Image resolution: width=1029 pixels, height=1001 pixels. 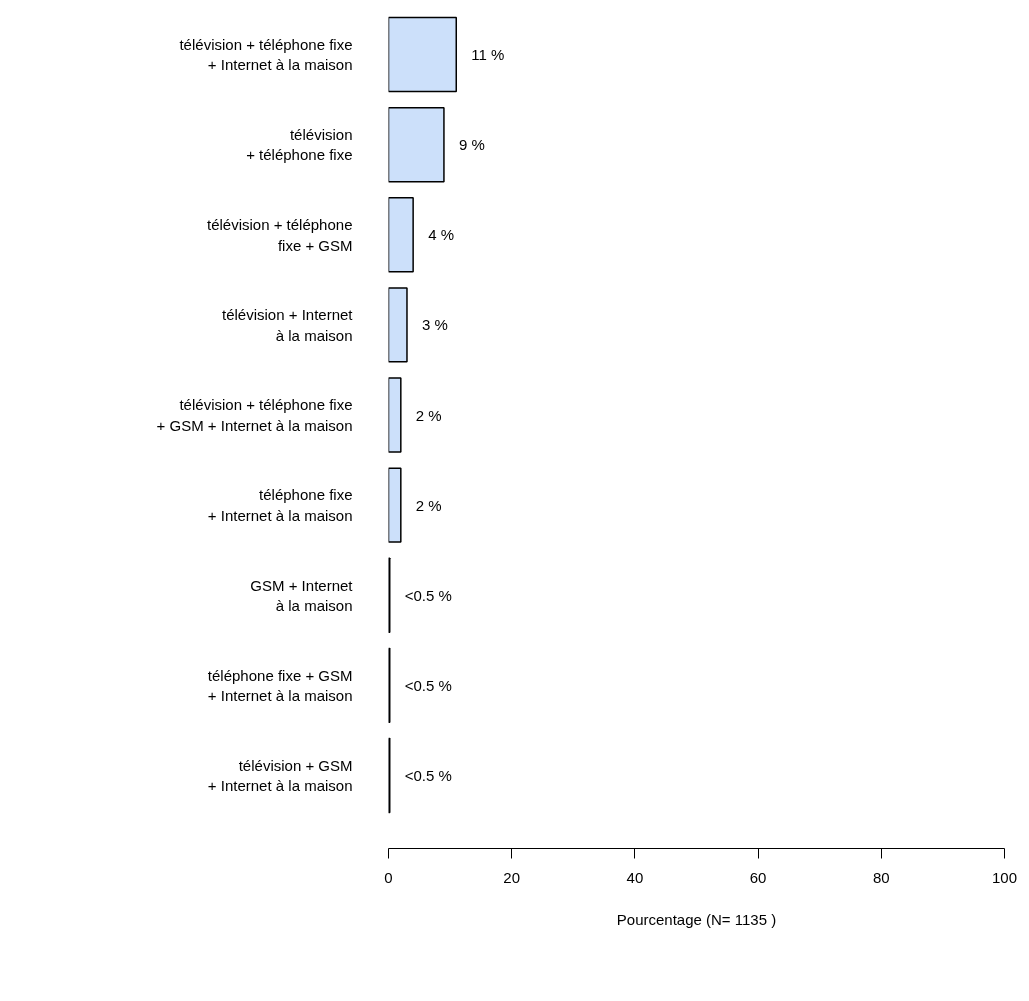 What do you see at coordinates (1004, 877) in the screenshot?
I see `x-tick-label: 100` at bounding box center [1004, 877].